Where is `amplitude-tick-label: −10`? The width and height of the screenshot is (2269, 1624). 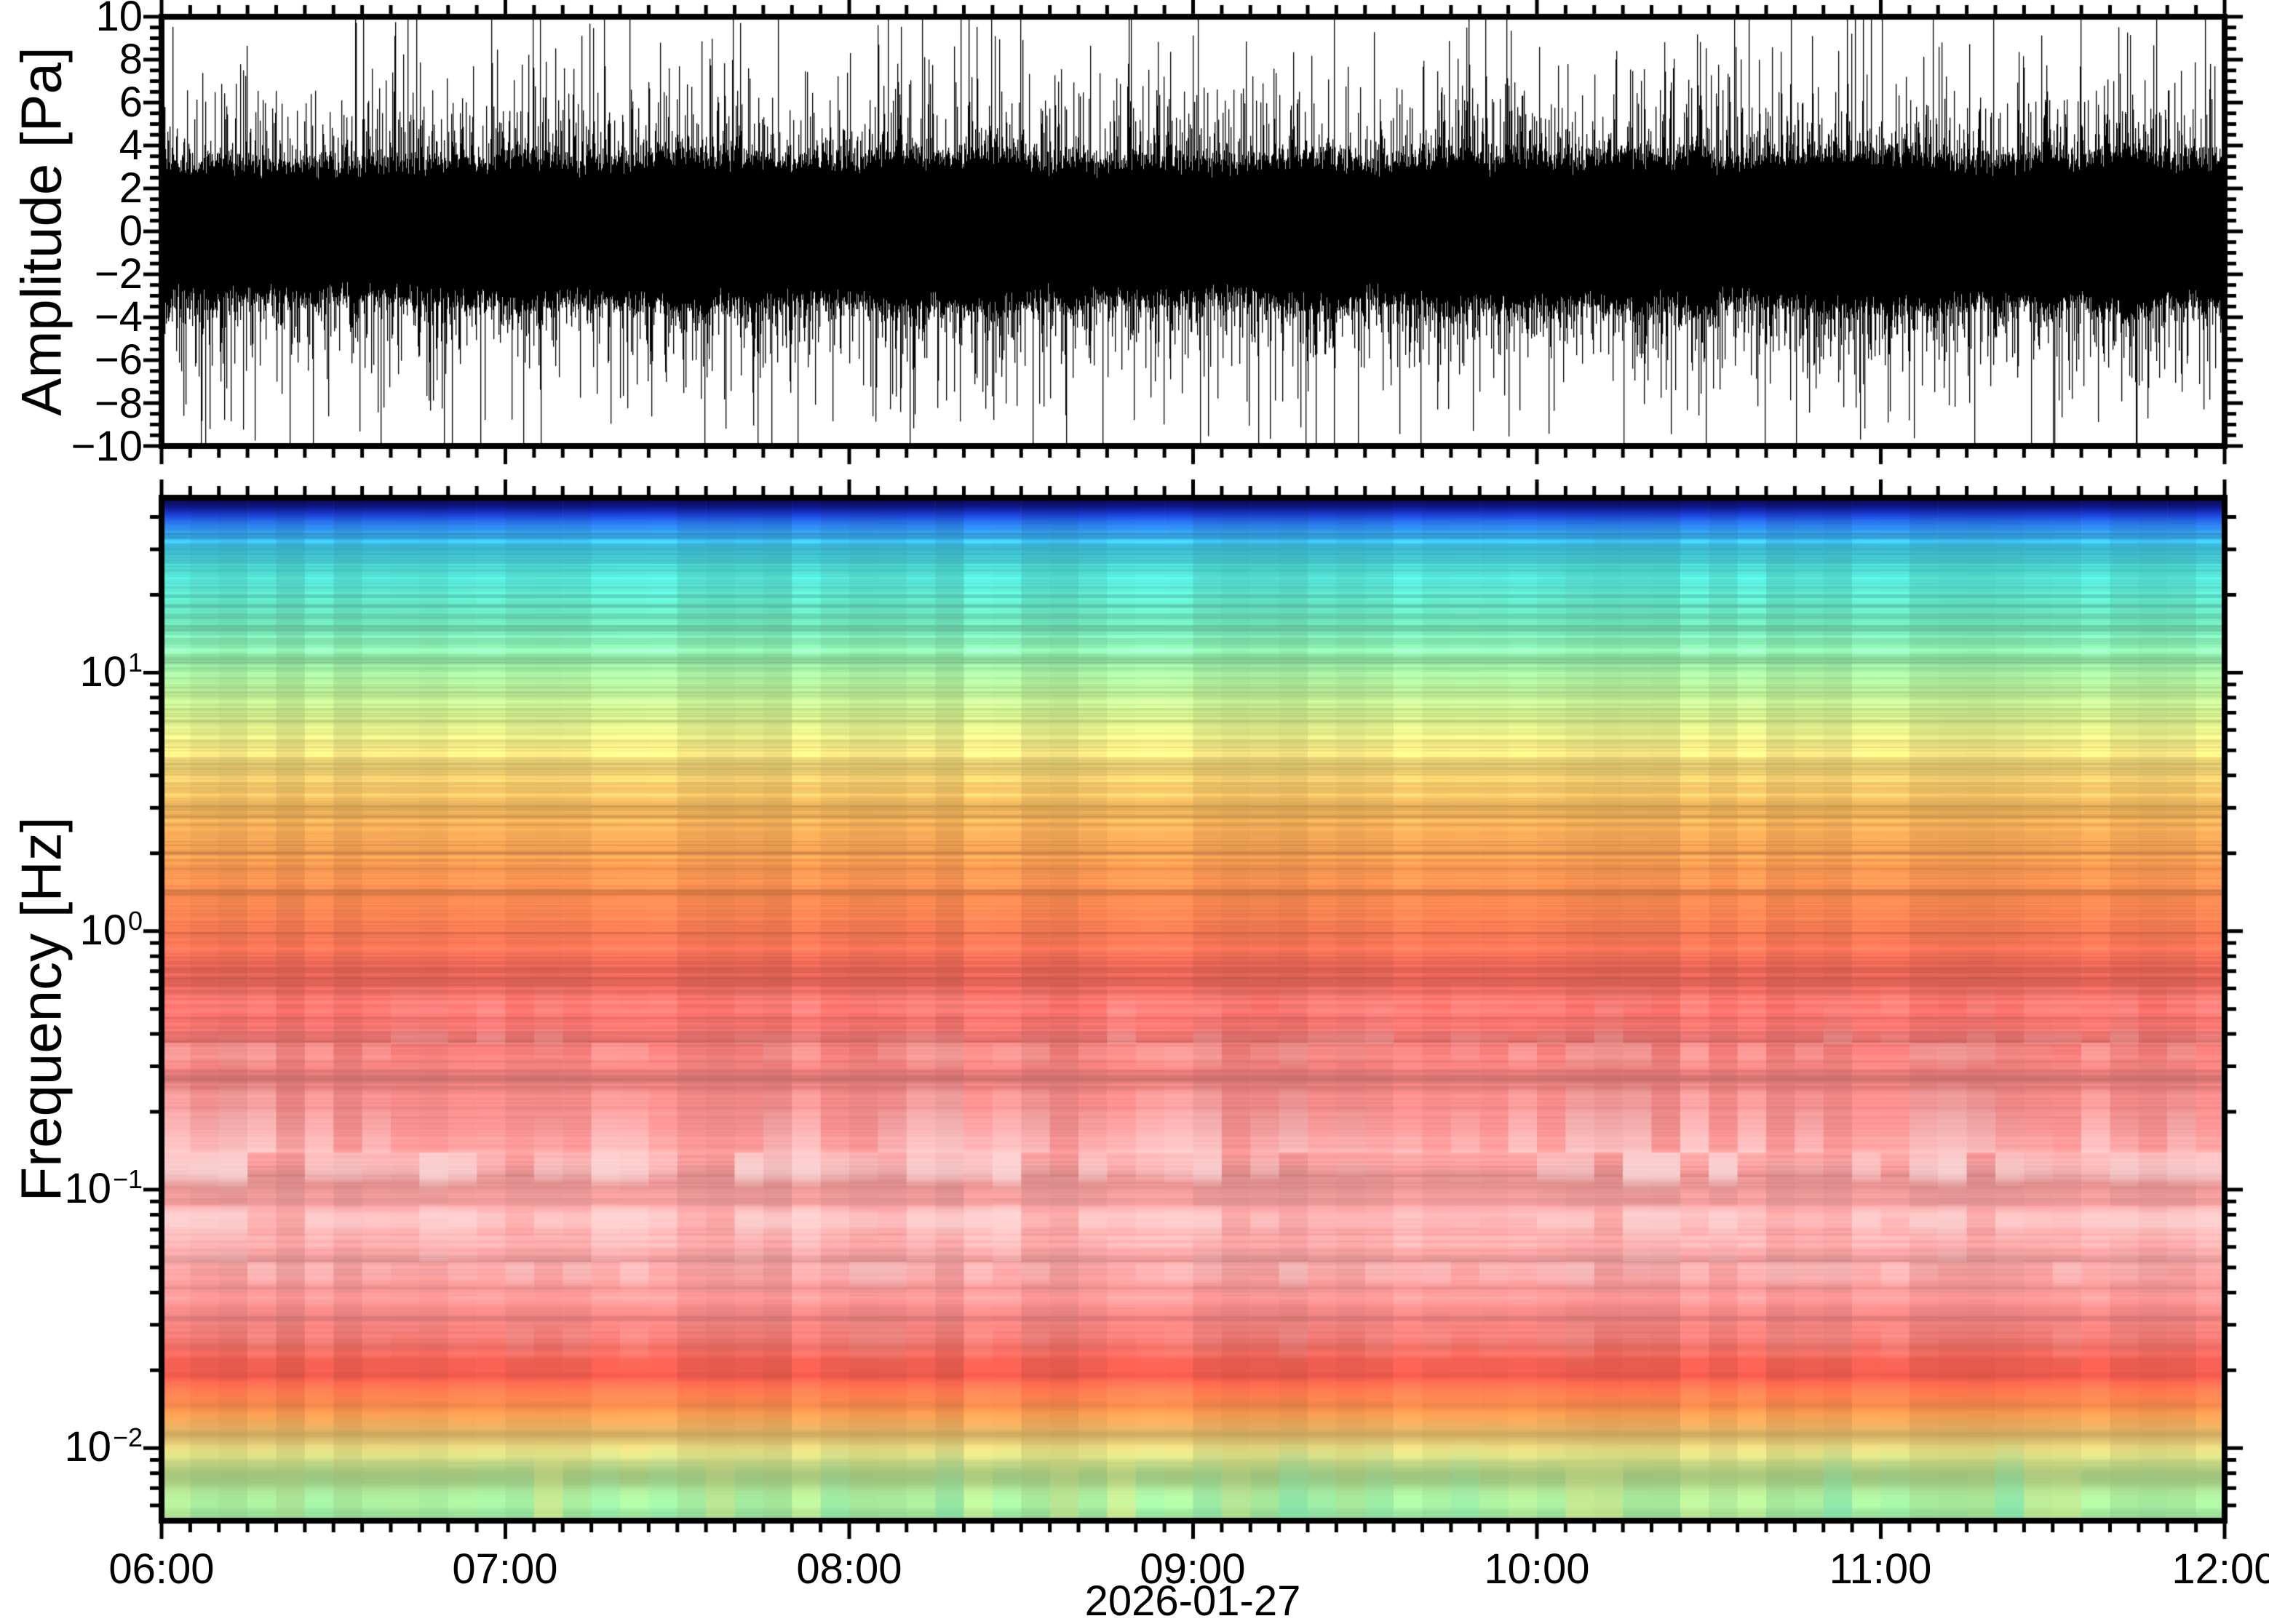 amplitude-tick-label: −10 is located at coordinates (107, 446).